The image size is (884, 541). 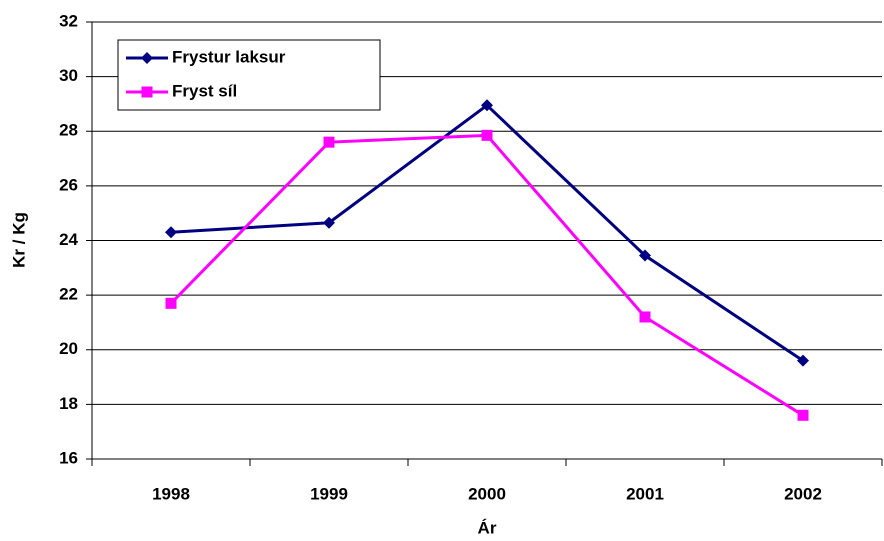 What do you see at coordinates (68, 184) in the screenshot?
I see `y-tick-label: 26` at bounding box center [68, 184].